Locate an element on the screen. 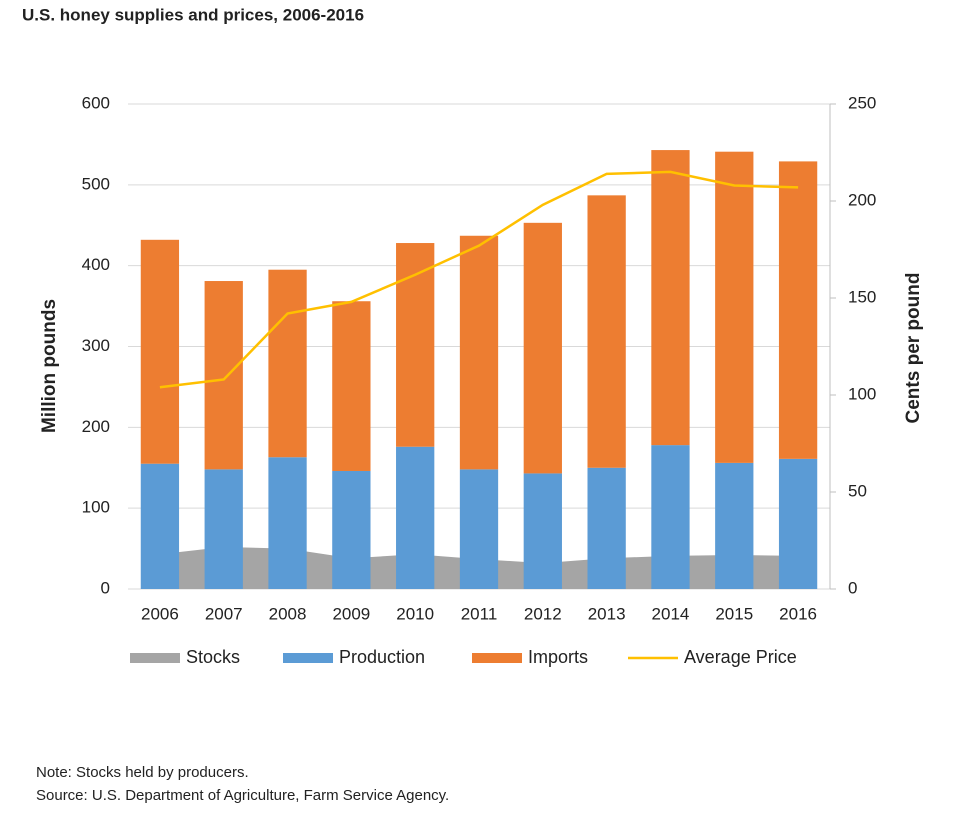 The height and width of the screenshot is (832, 968). y-tick-label: 100 is located at coordinates (96, 507).